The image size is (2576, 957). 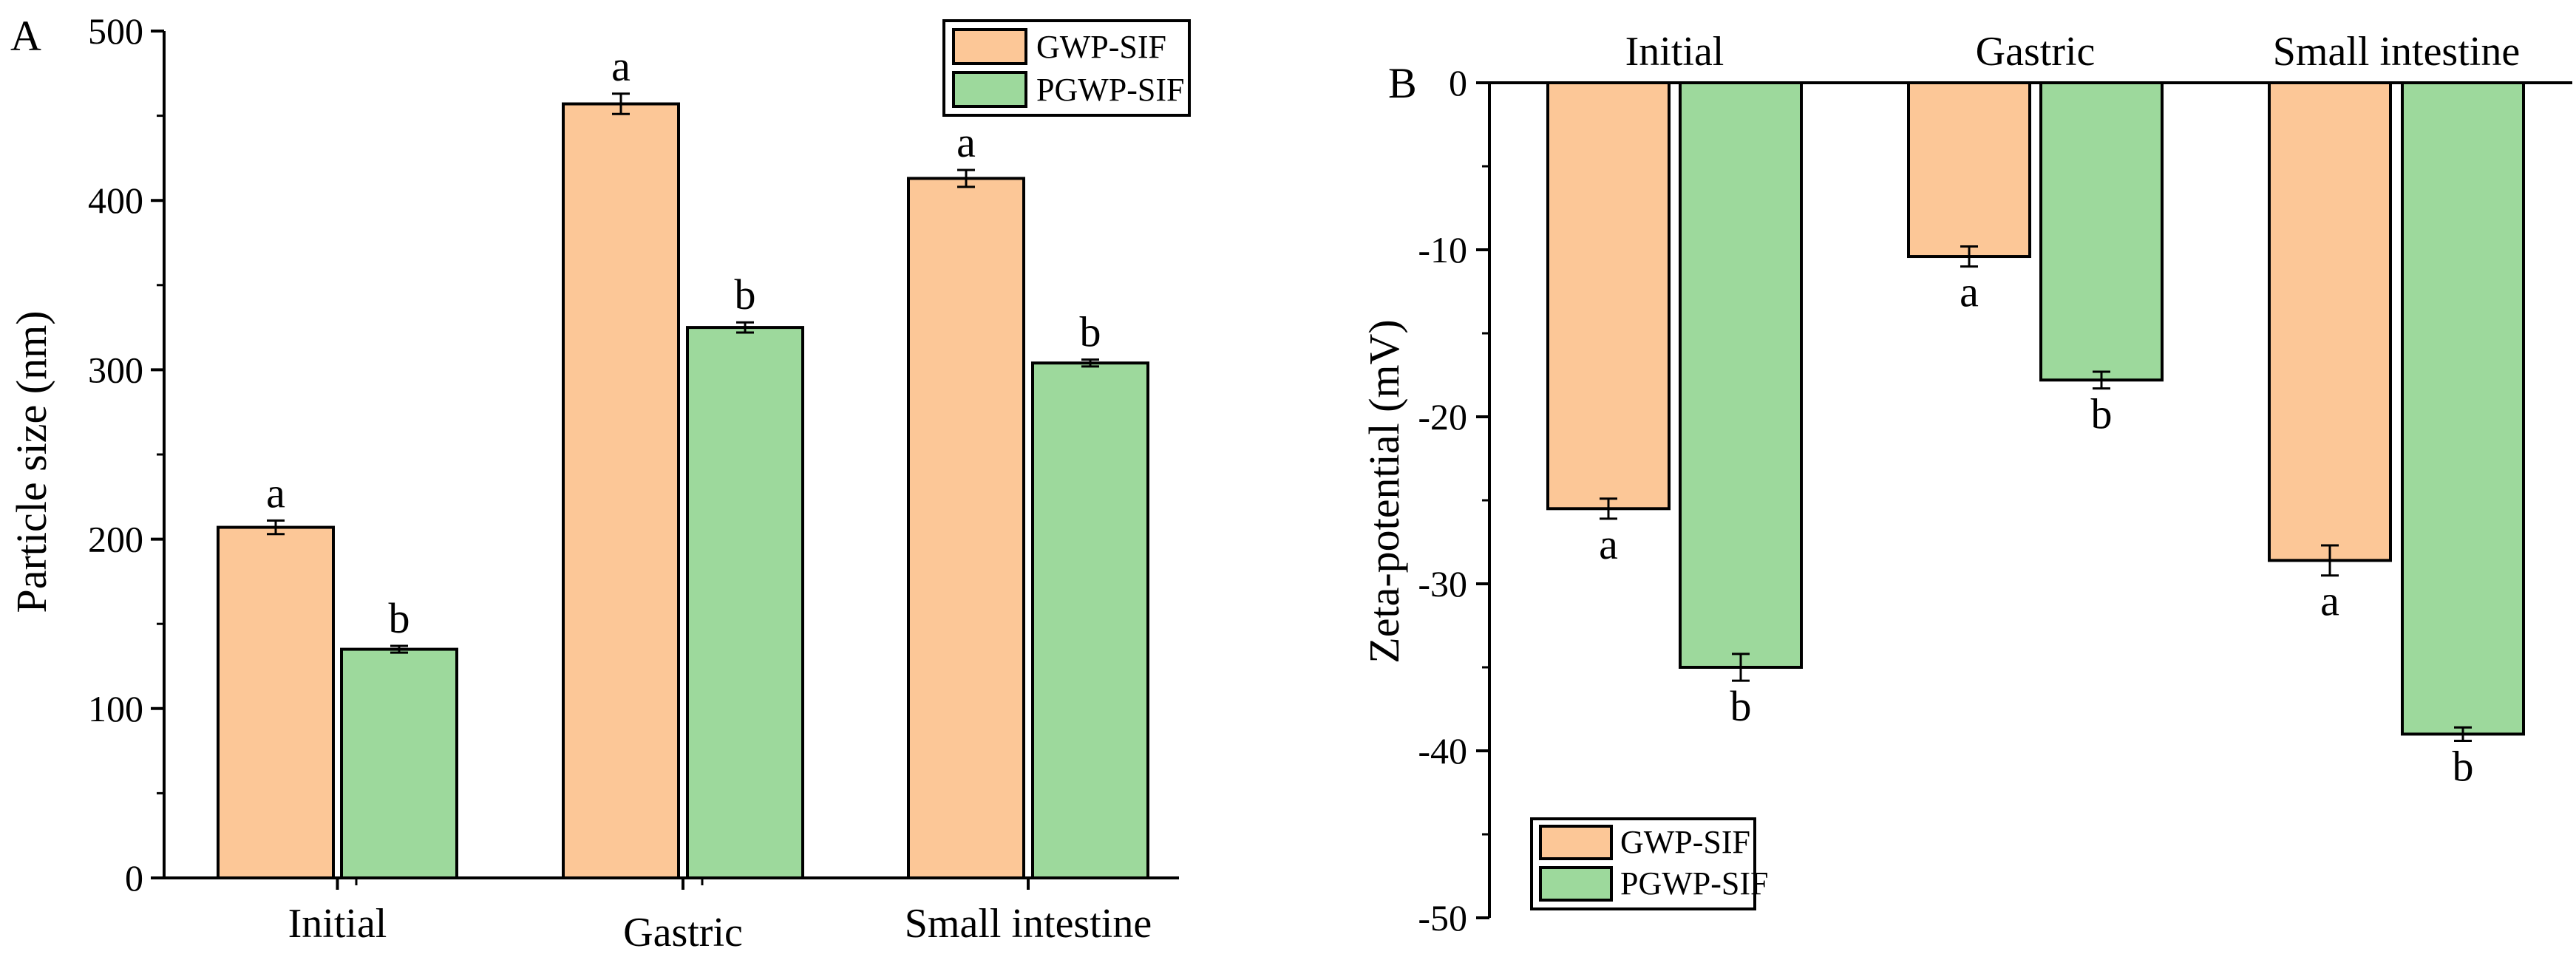 What do you see at coordinates (1458, 82) in the screenshot?
I see `chart-b-y-tick-label: 0` at bounding box center [1458, 82].